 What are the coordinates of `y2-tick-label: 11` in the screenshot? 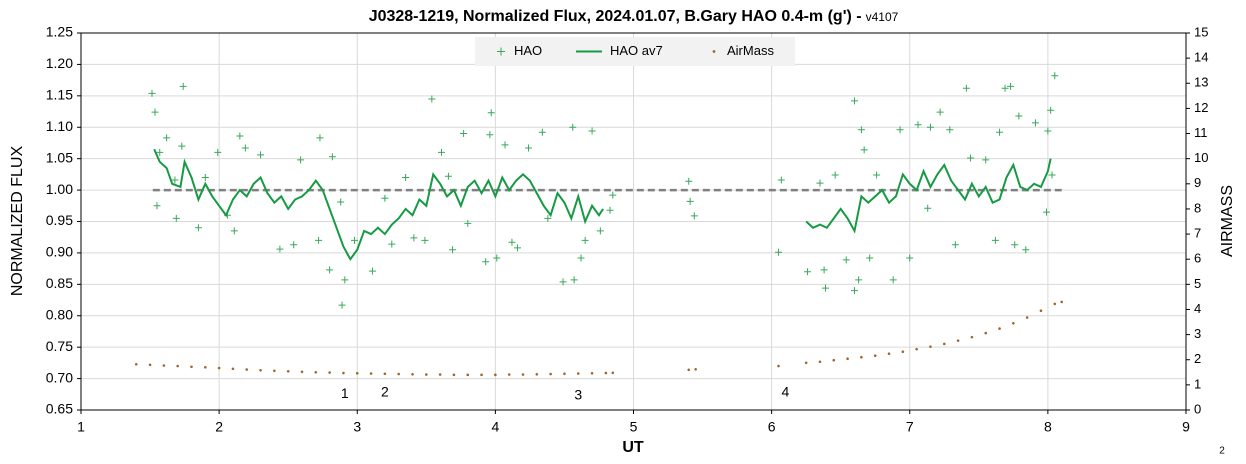 It's located at (1201, 132).